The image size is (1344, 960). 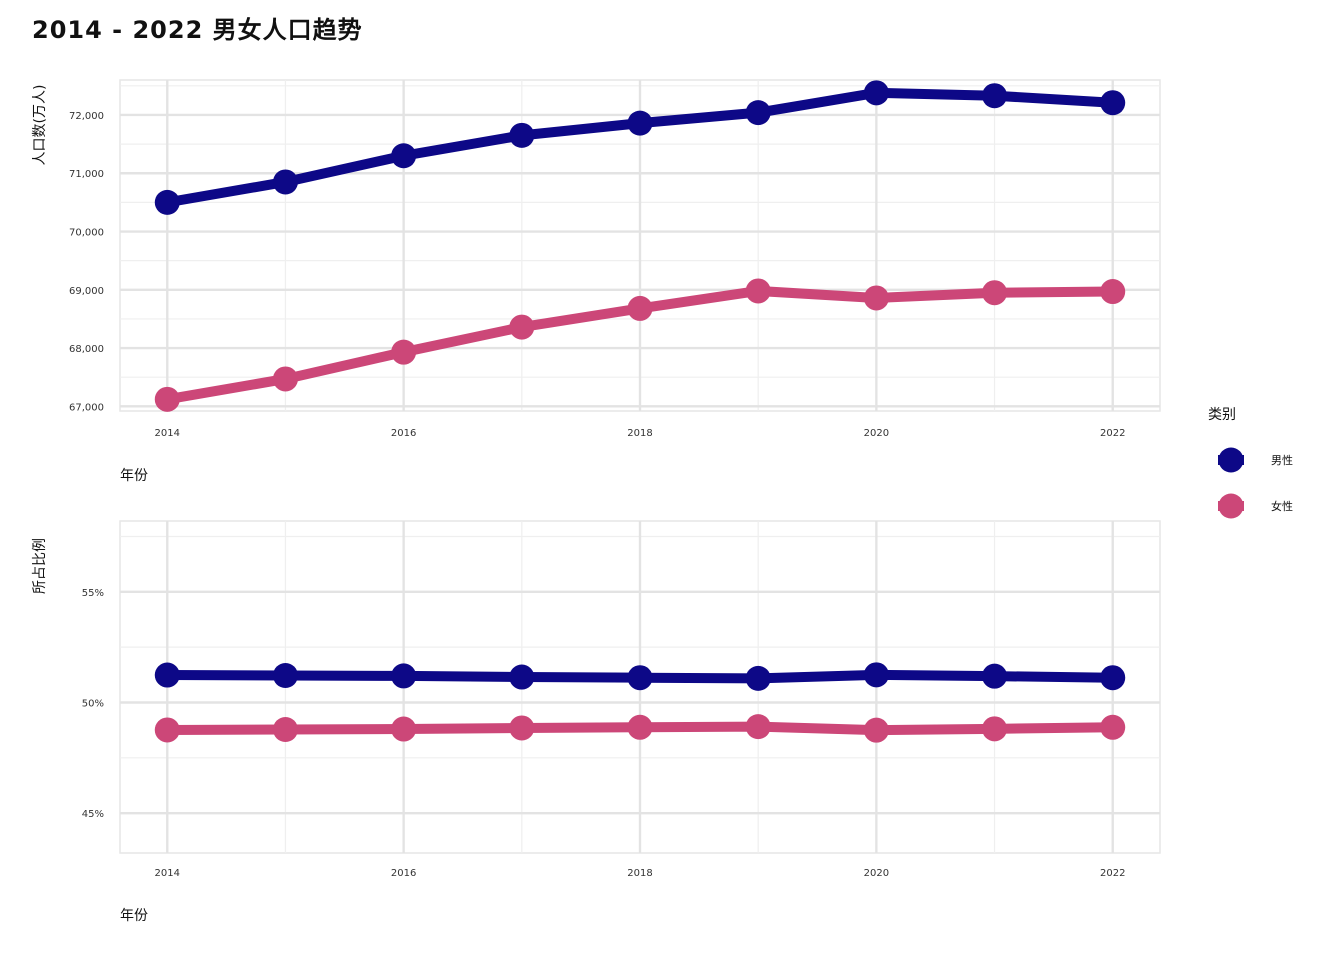 What do you see at coordinates (86, 407) in the screenshot?
I see `y-tick-label: 67,000` at bounding box center [86, 407].